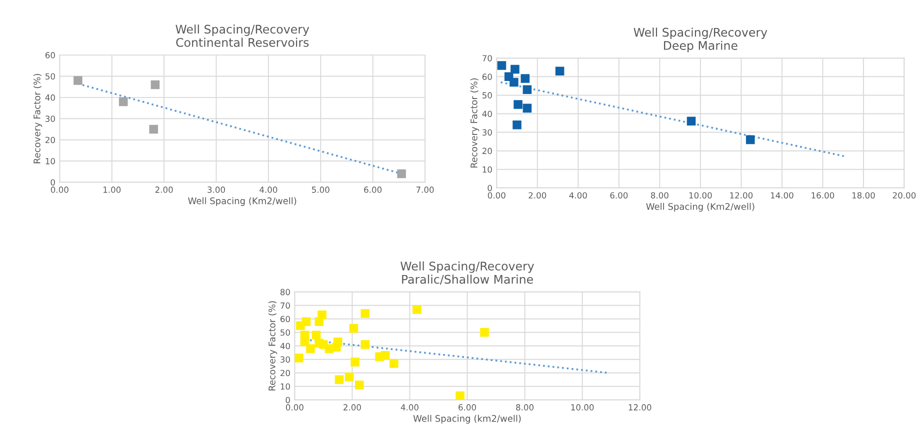 This screenshot has width=918, height=437. I want to click on x-tick-label: 3.00, so click(216, 189).